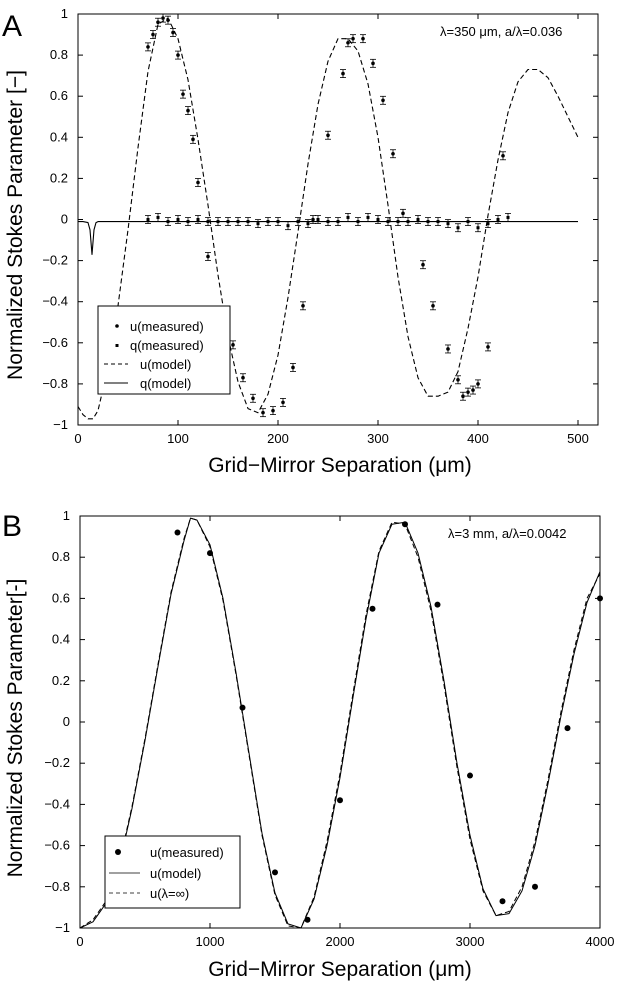 The height and width of the screenshot is (988, 622). I want to click on legend-label-u-measured: u(measured), so click(167, 326).